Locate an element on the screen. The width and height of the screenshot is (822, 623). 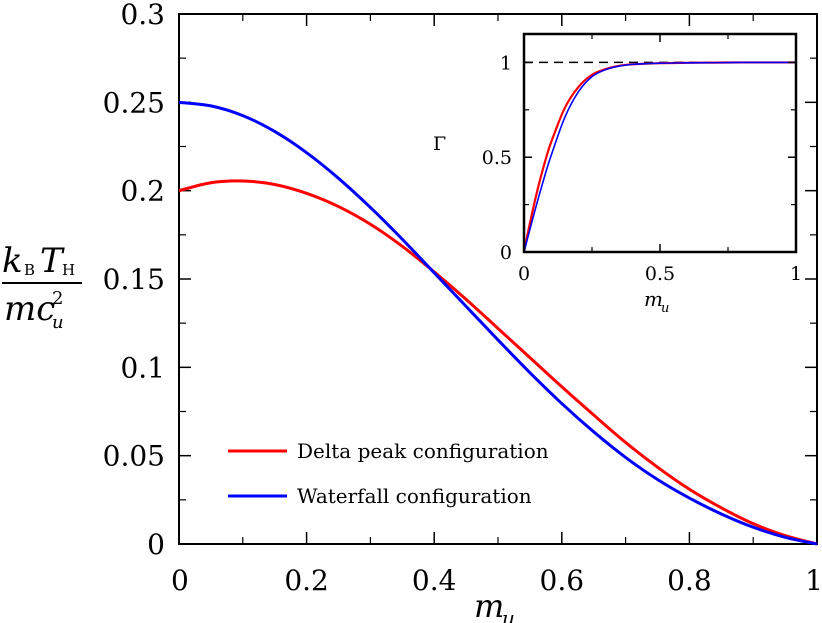
x-tick-label: 0.6 is located at coordinates (562, 580).